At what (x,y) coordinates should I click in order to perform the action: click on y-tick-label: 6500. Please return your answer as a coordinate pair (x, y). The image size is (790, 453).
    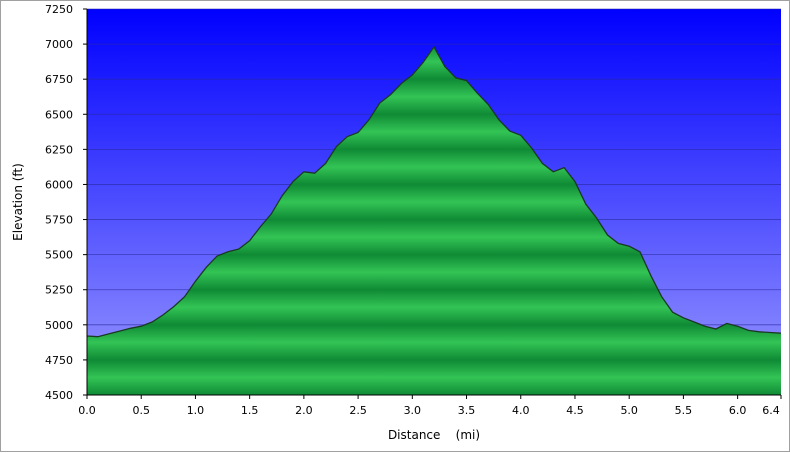
    Looking at the image, I should click on (59, 114).